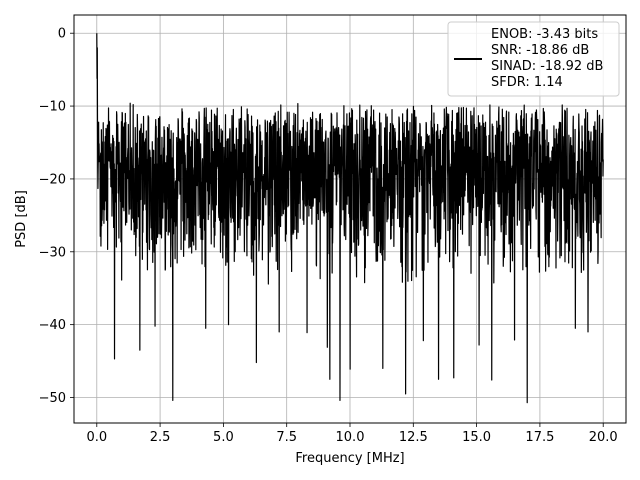 The height and width of the screenshot is (480, 640). What do you see at coordinates (52, 252) in the screenshot?
I see `y-tick-label: −30` at bounding box center [52, 252].